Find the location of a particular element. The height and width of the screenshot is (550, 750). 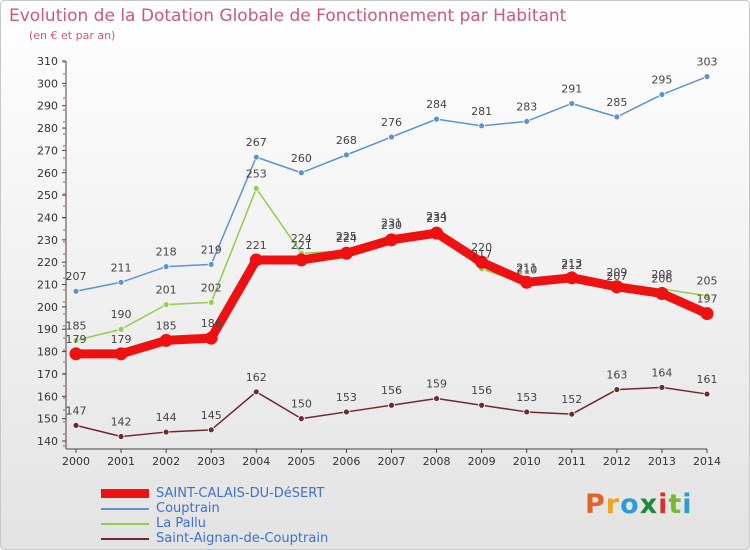

data-label: 291 is located at coordinates (571, 88).